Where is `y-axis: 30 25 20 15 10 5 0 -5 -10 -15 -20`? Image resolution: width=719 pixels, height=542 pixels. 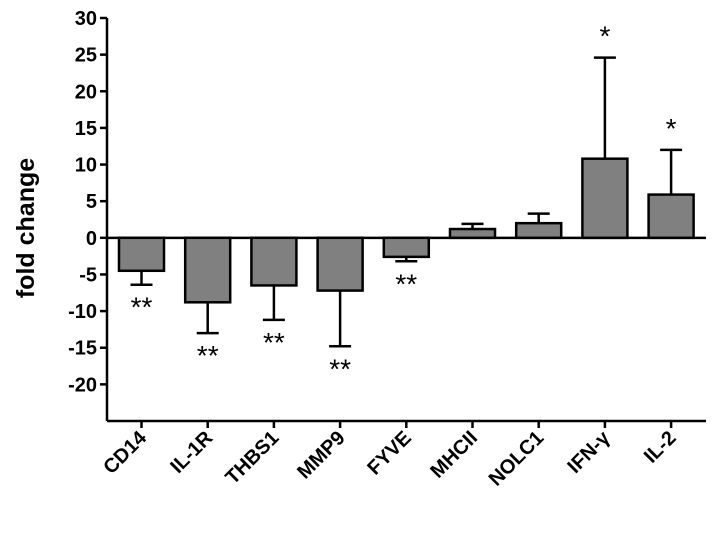 y-axis: 30 25 20 15 10 5 0 -5 -10 -15 -20 is located at coordinates (88, 214).